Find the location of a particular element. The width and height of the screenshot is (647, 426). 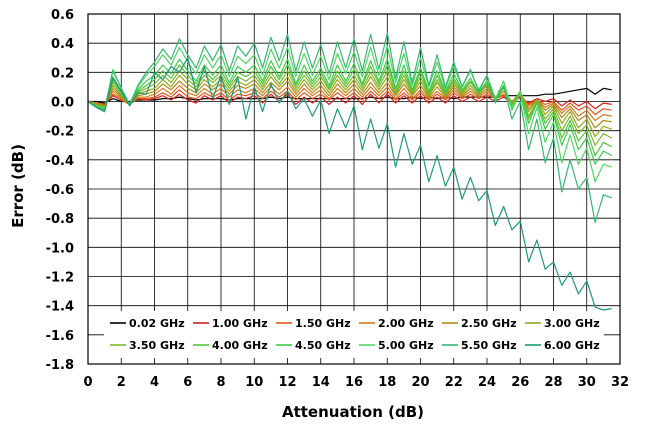

legend-label: 3.50 GHz is located at coordinates (157, 345).